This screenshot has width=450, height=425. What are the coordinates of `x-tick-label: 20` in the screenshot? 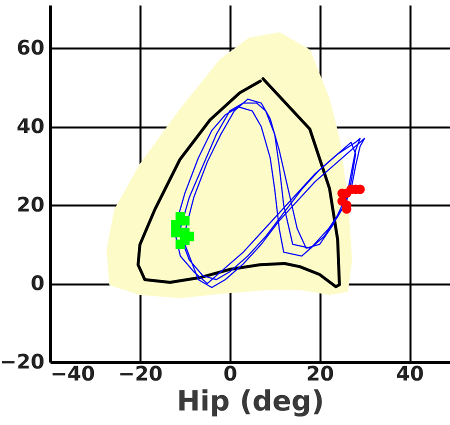 It's located at (320, 374).